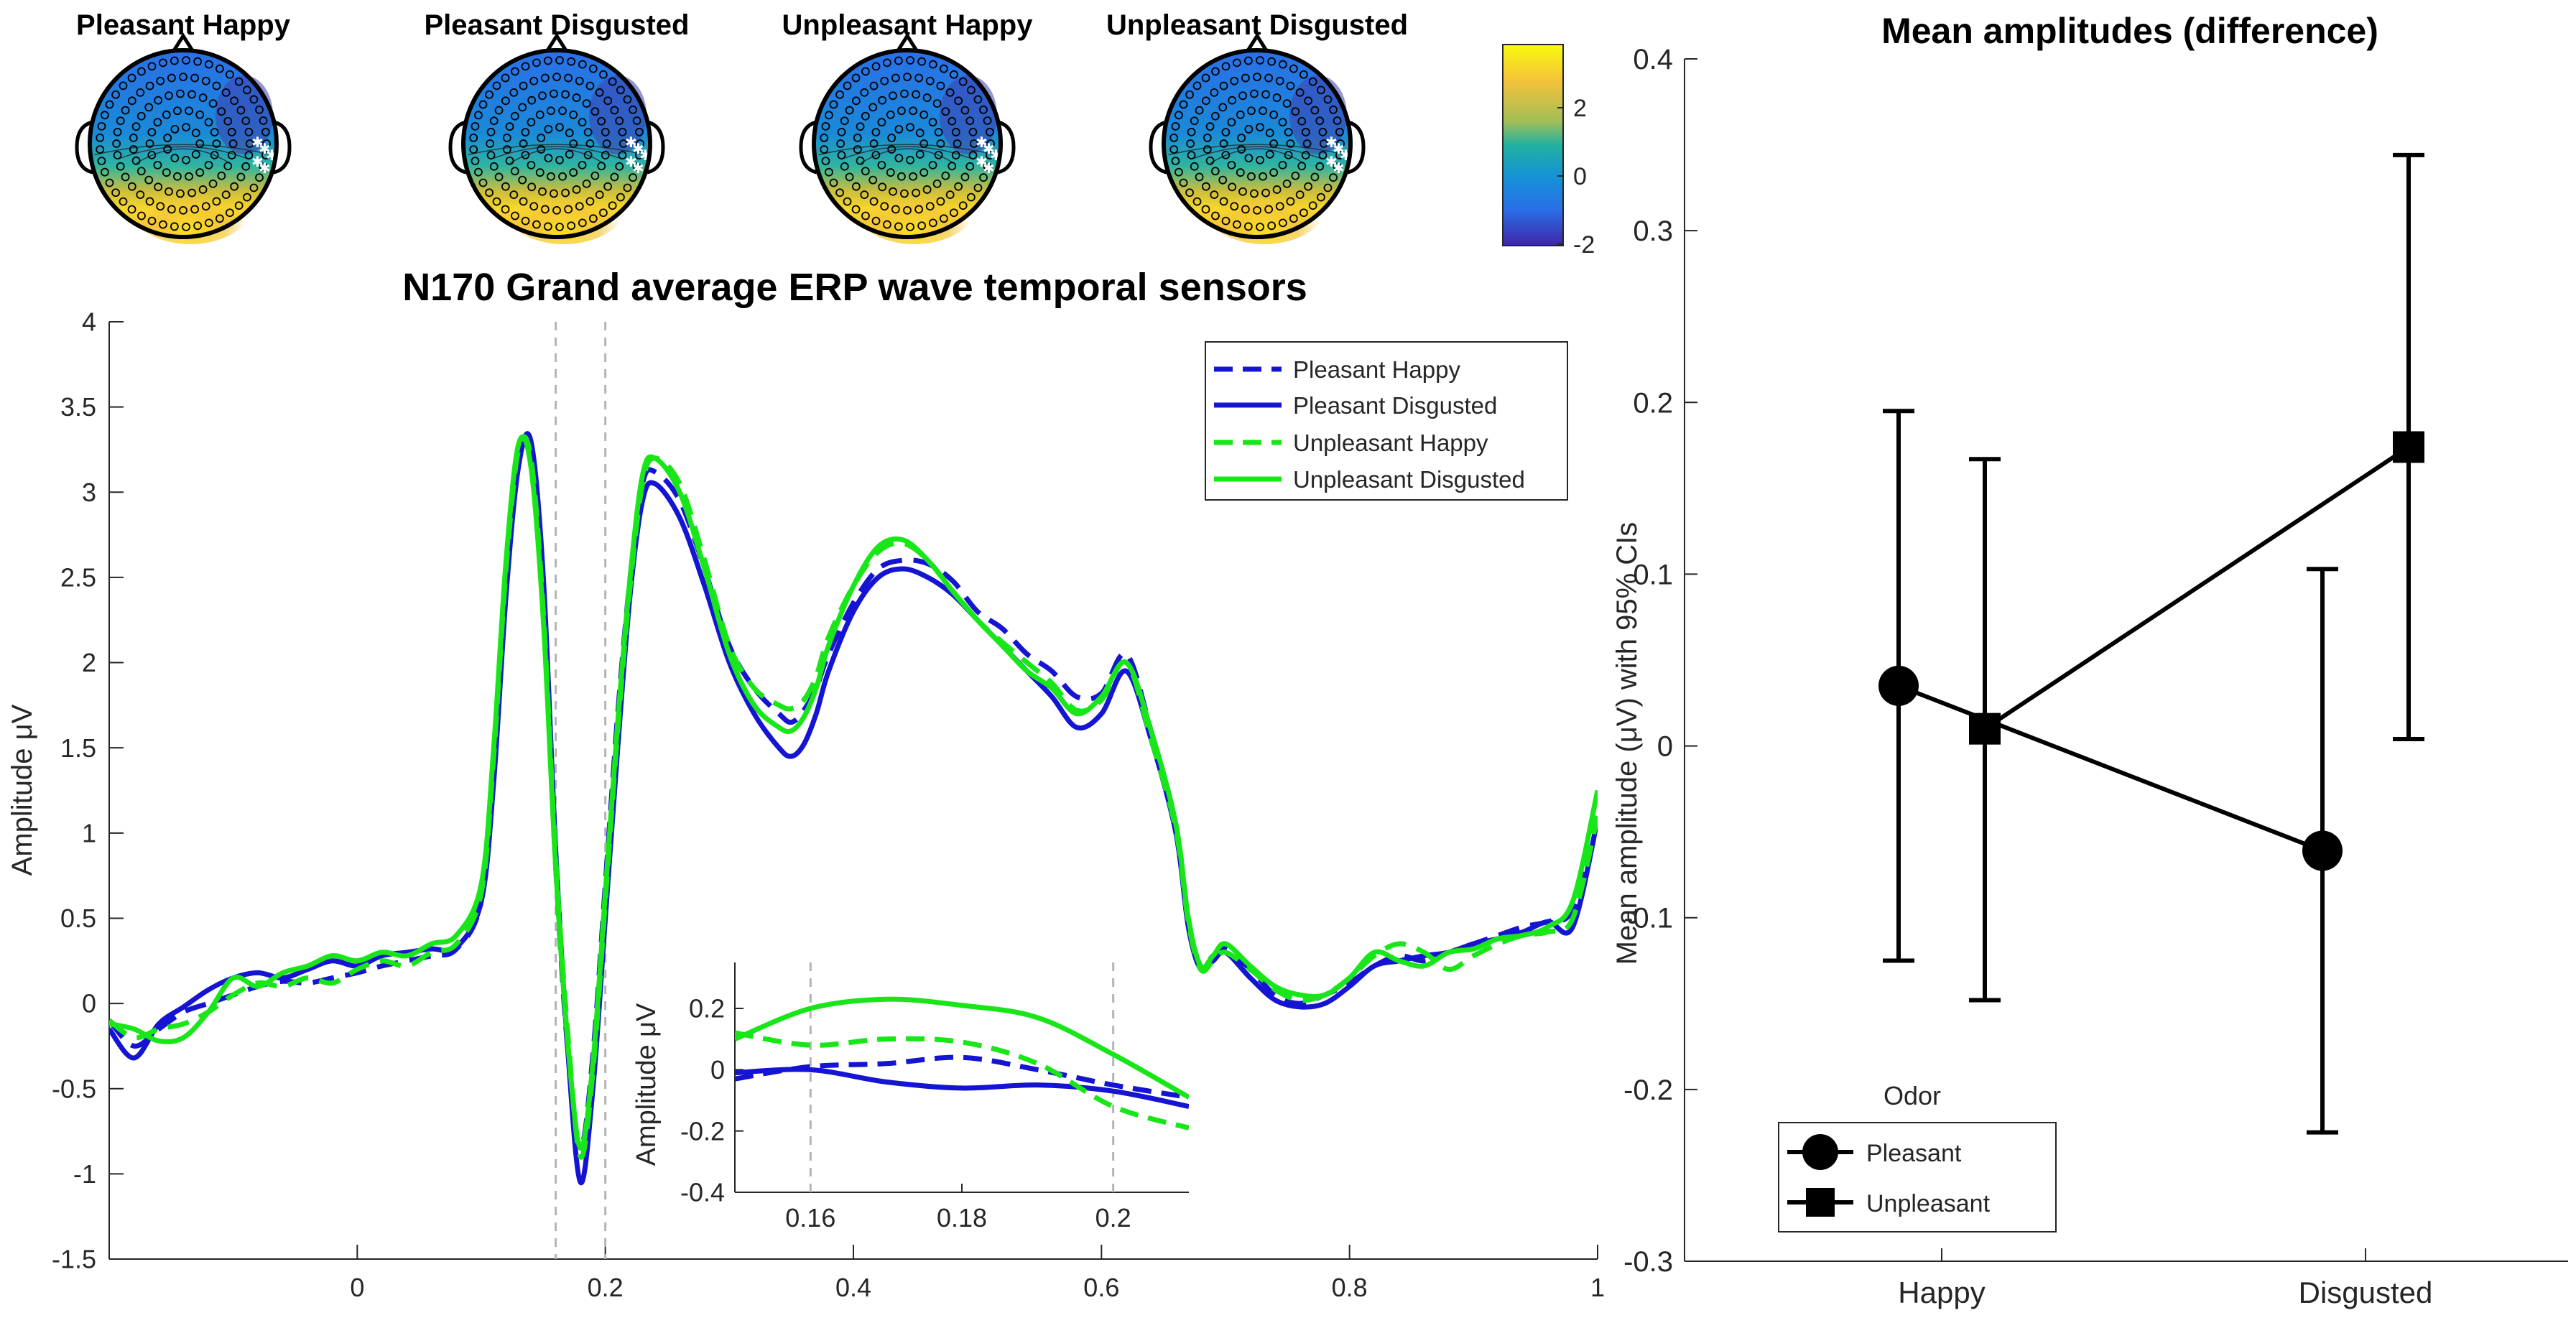 The width and height of the screenshot is (2576, 1323). I want to click on means-xtick-happy: Happy, so click(1941, 1292).